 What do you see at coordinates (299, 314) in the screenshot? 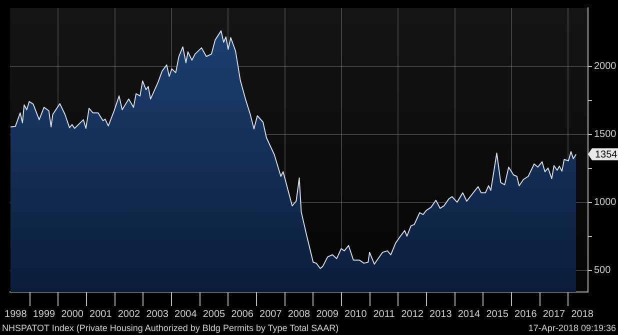
I see `x-tick-label: 2008` at bounding box center [299, 314].